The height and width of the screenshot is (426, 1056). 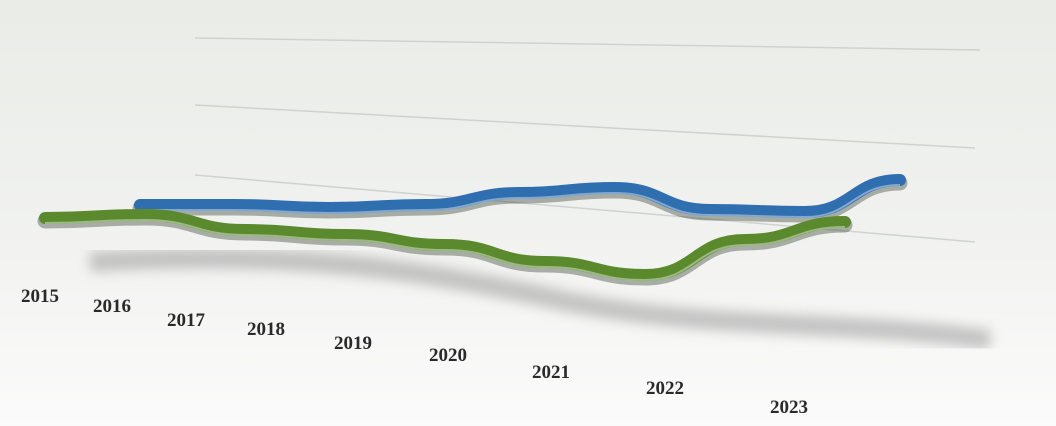 What do you see at coordinates (665, 388) in the screenshot?
I see `x-tick-label: 2022` at bounding box center [665, 388].